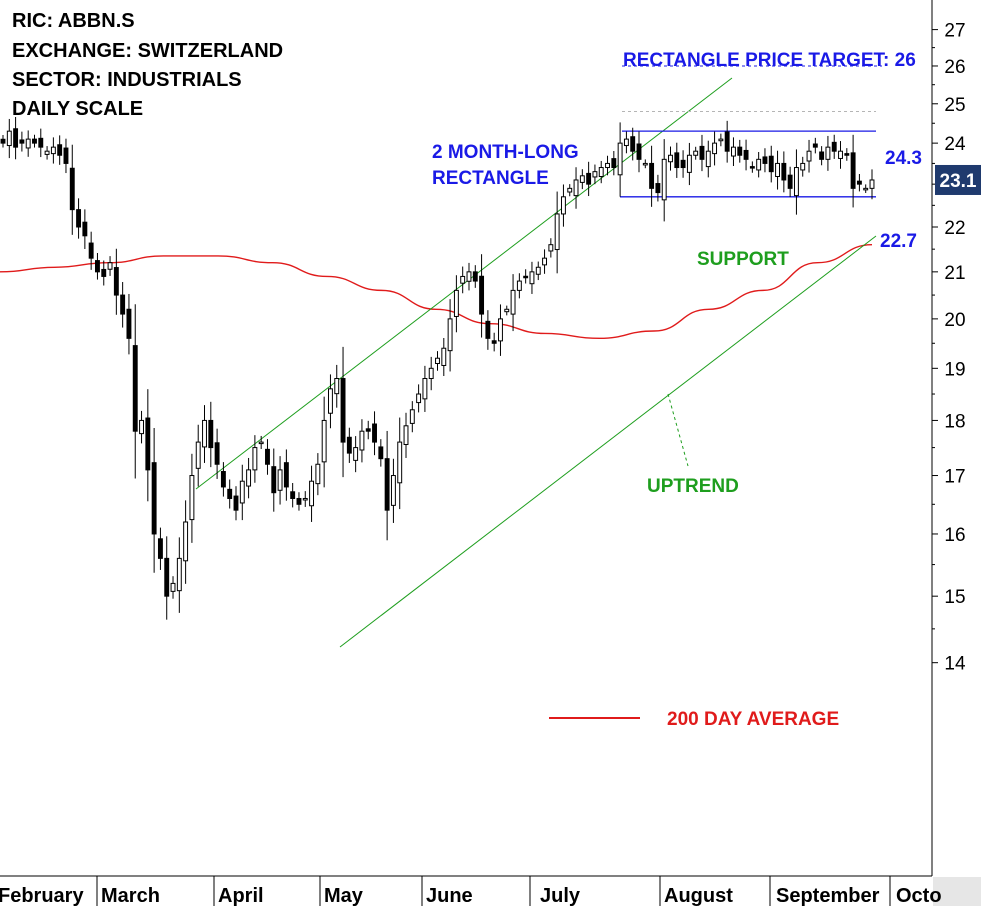 The height and width of the screenshot is (906, 981). What do you see at coordinates (505, 152) in the screenshot?
I see `rectangle-annotation-line1: 2 MONTH-LONG` at bounding box center [505, 152].